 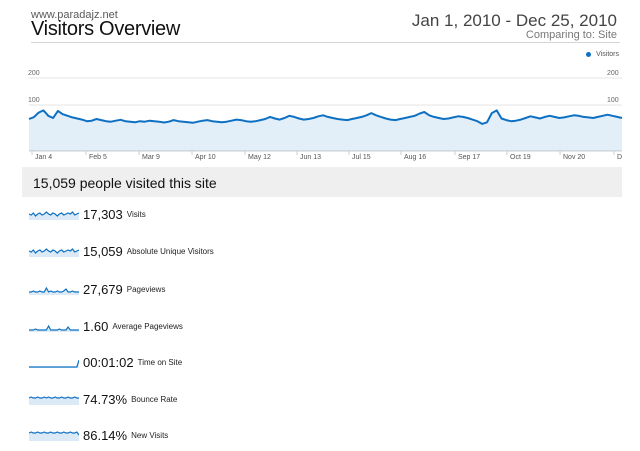 What do you see at coordinates (325, 42) in the screenshot?
I see `header-divider` at bounding box center [325, 42].